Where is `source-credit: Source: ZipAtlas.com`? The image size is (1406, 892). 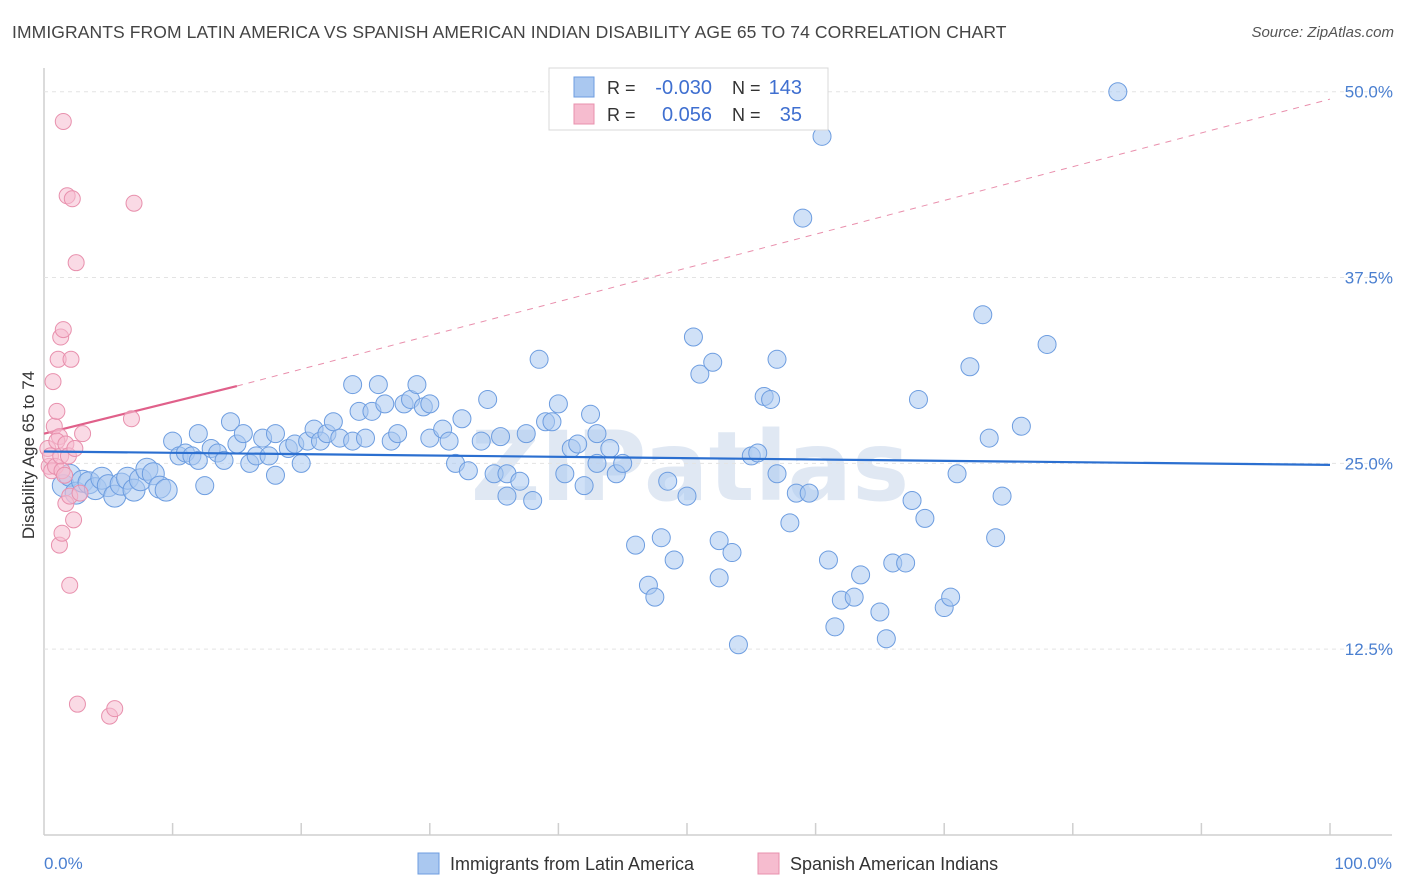
source-credit: Source: ZipAtlas.com is located at coordinates (1322, 32).